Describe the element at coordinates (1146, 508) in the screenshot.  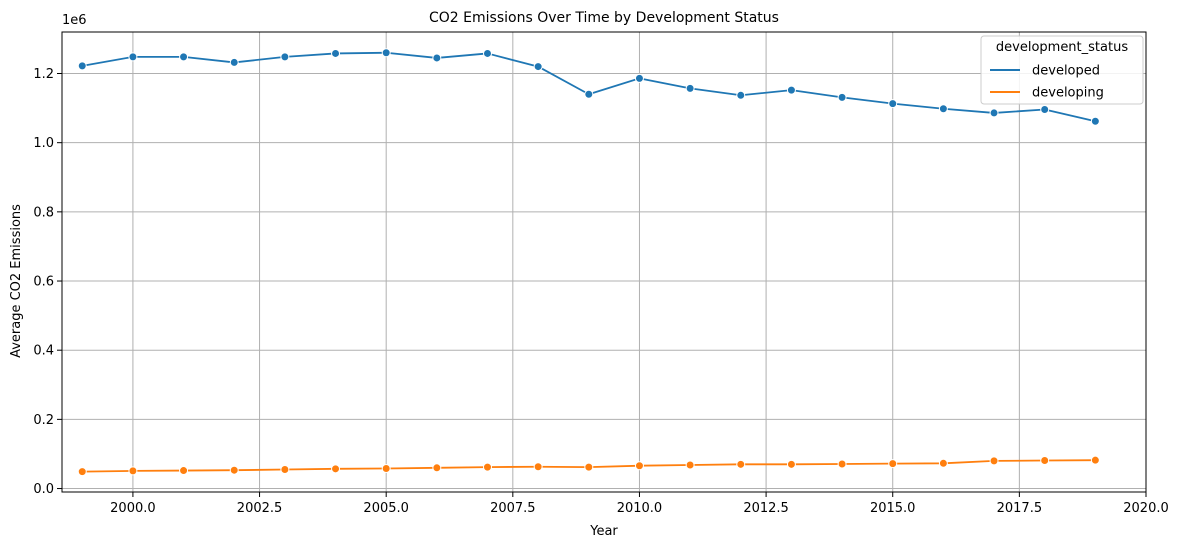
I see `x-tick-label: 2020.0` at that location.